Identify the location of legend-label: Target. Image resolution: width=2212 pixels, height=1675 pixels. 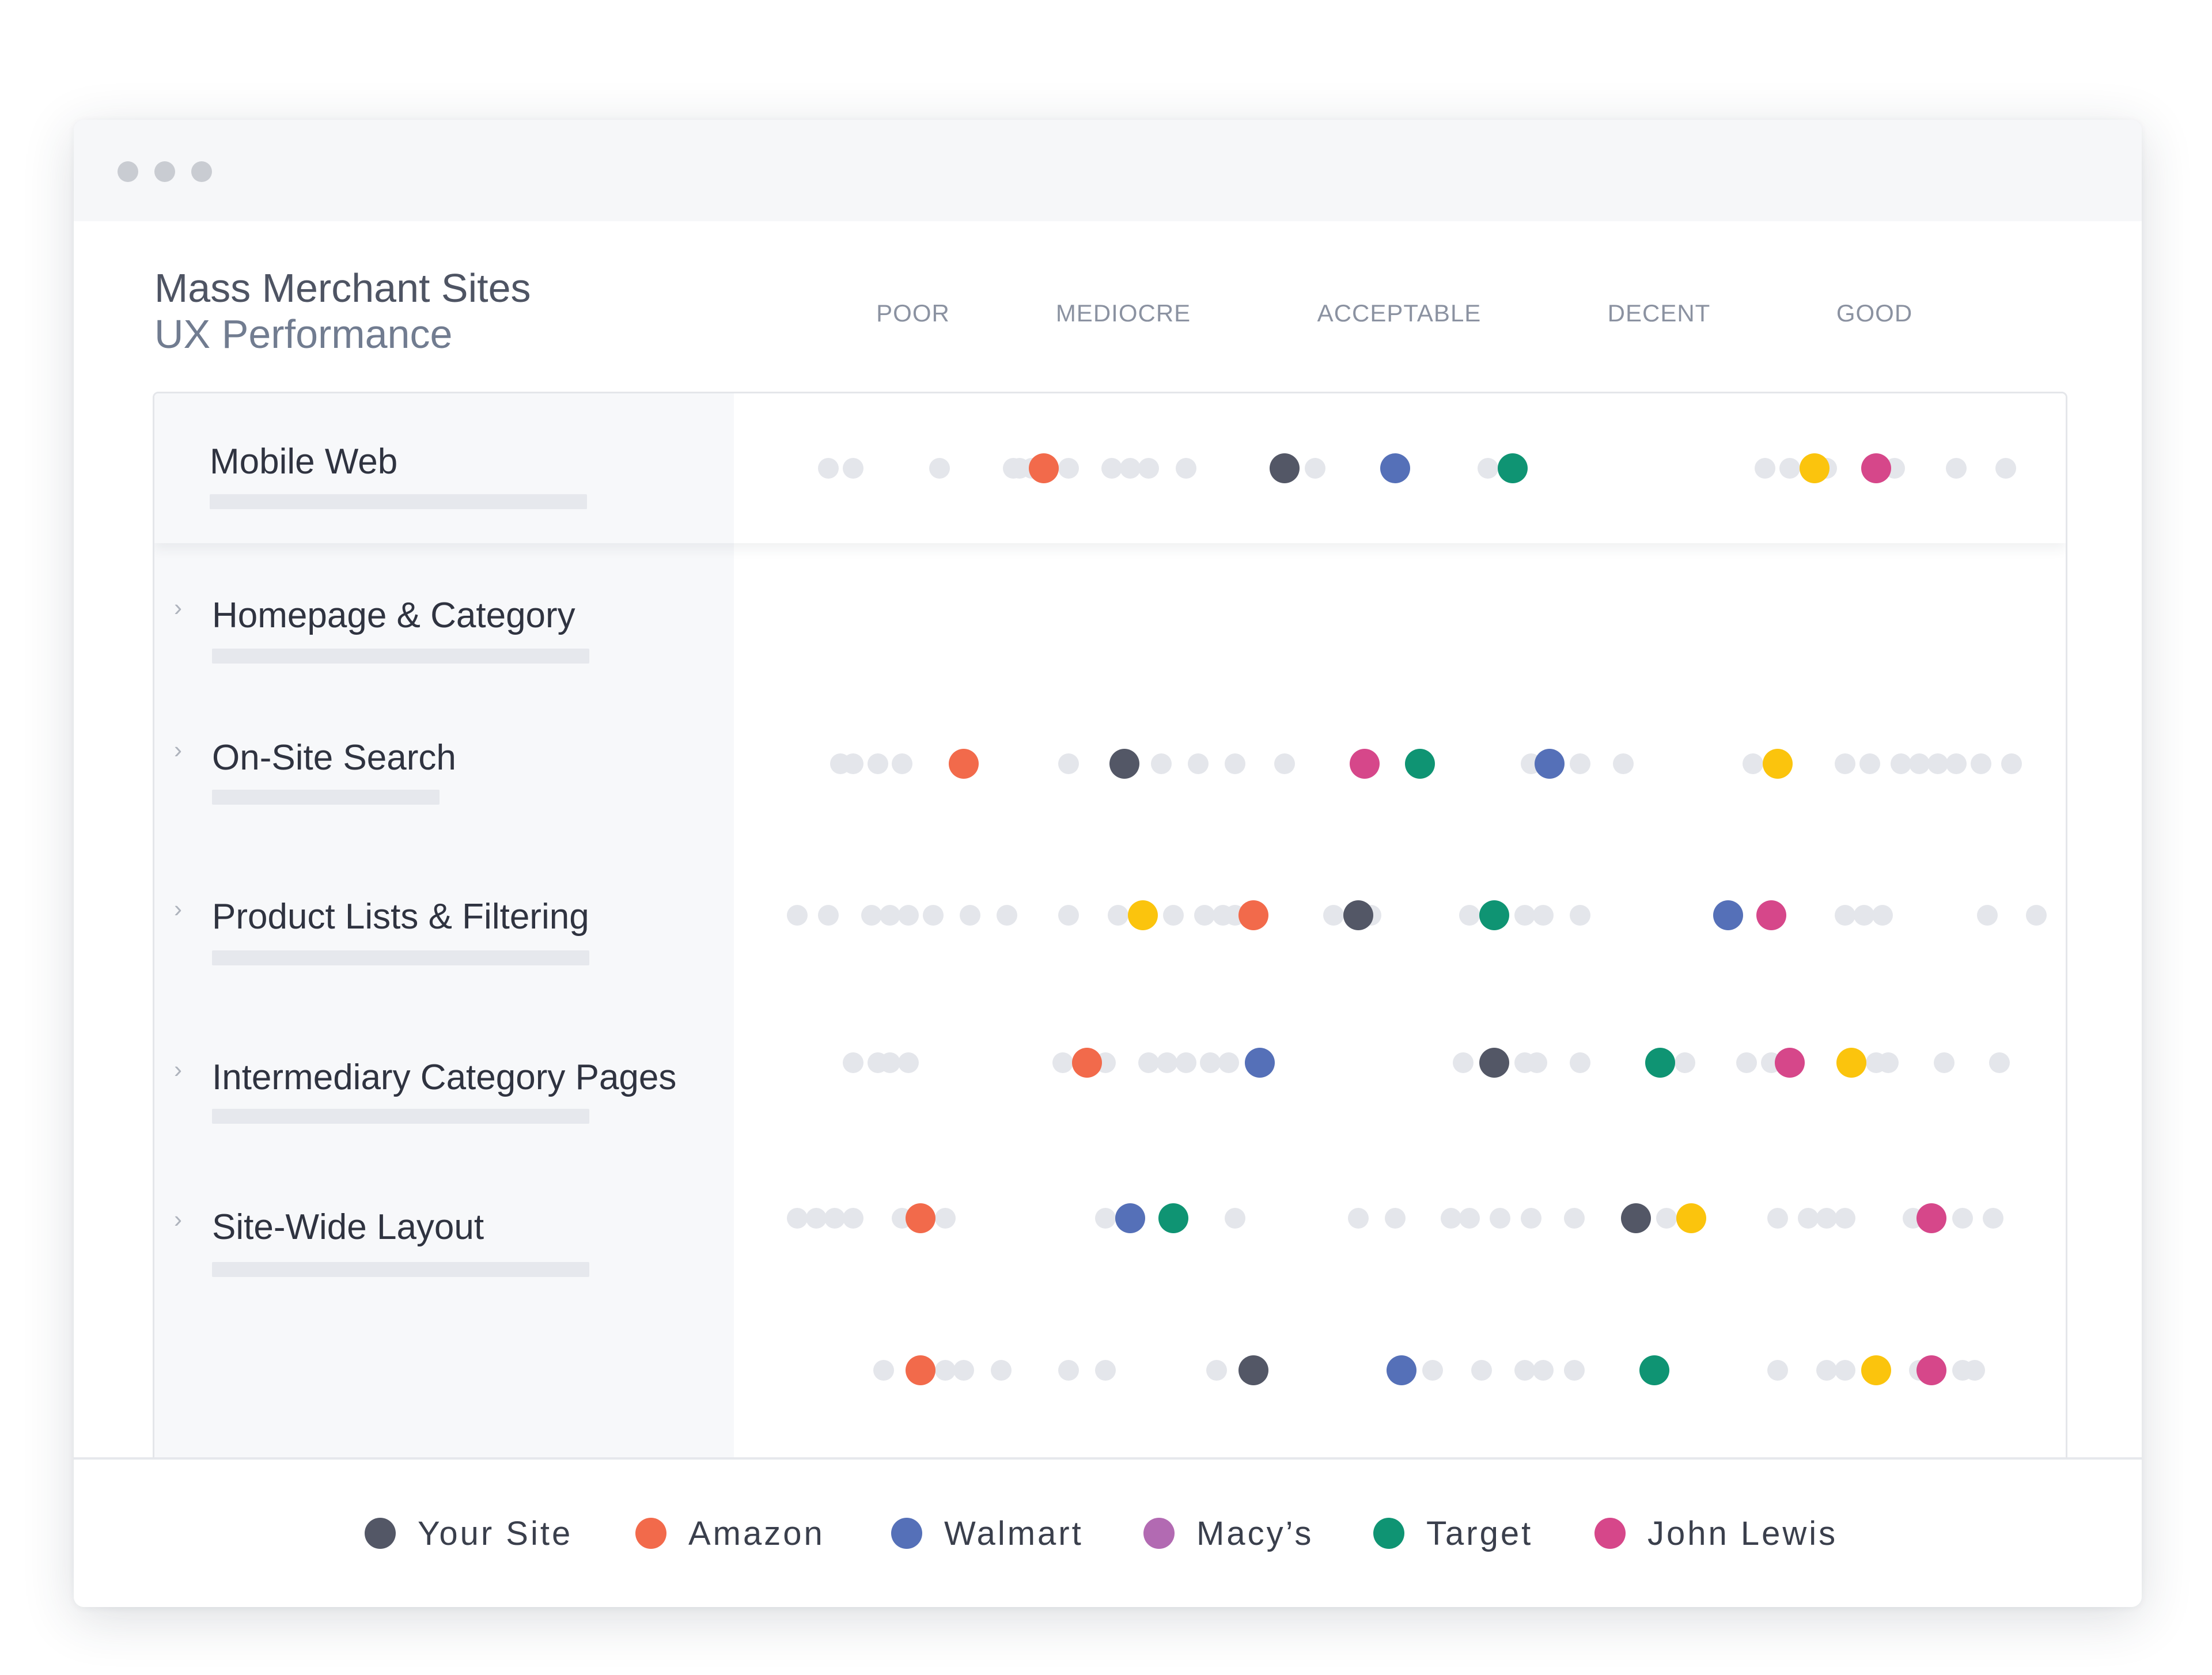
(1479, 1533).